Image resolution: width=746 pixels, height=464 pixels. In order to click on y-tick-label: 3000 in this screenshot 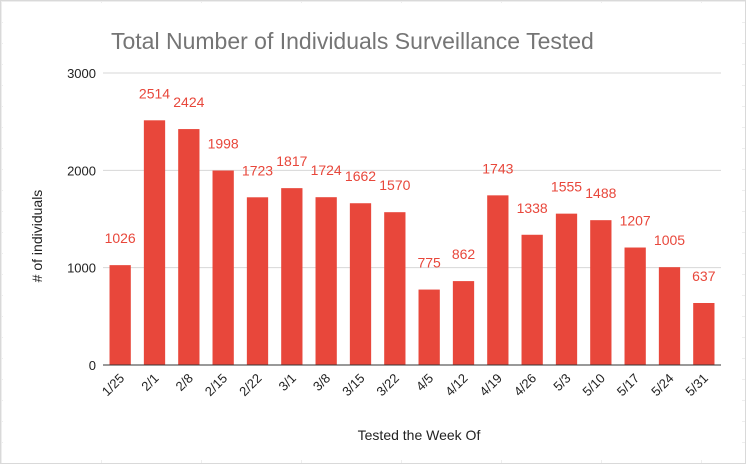, I will do `click(81, 73)`.